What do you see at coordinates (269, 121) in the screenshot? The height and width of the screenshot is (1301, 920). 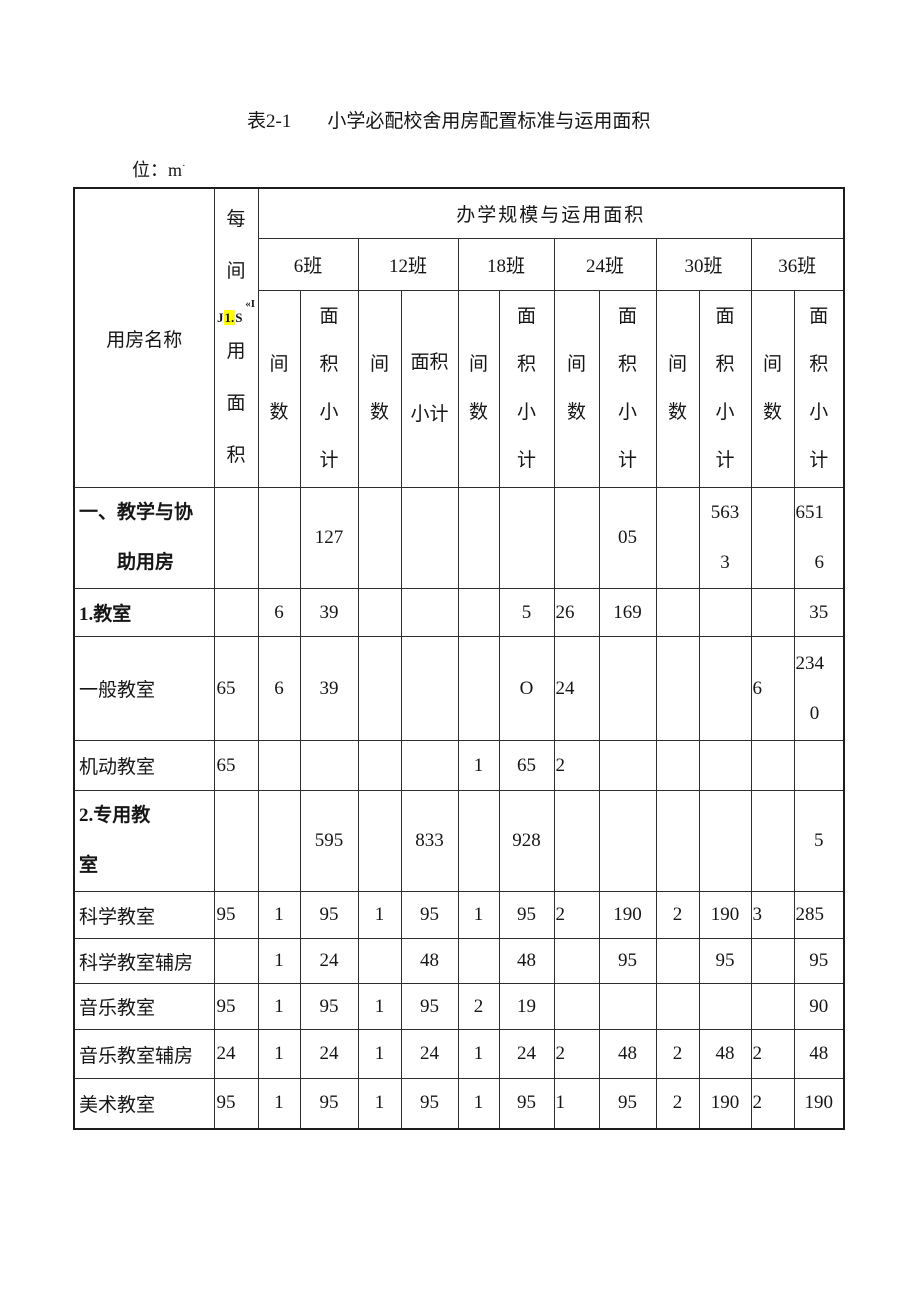 I see `table-number: 表2-1` at bounding box center [269, 121].